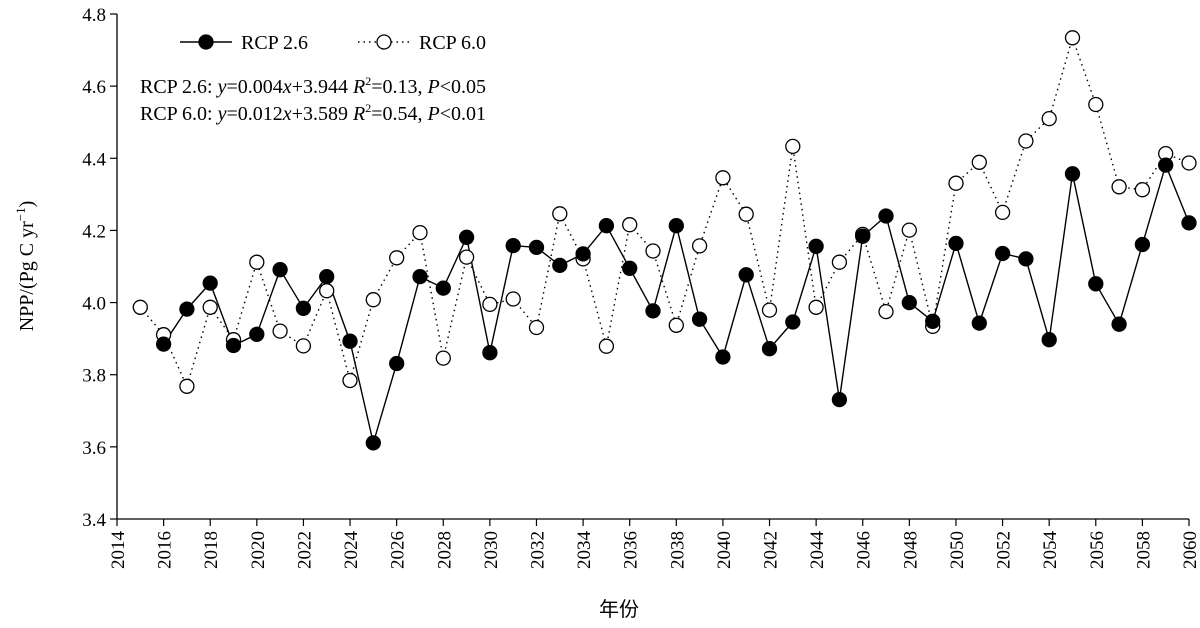  What do you see at coordinates (258, 550) in the screenshot?
I see `x-tick-label: 2020` at bounding box center [258, 550].